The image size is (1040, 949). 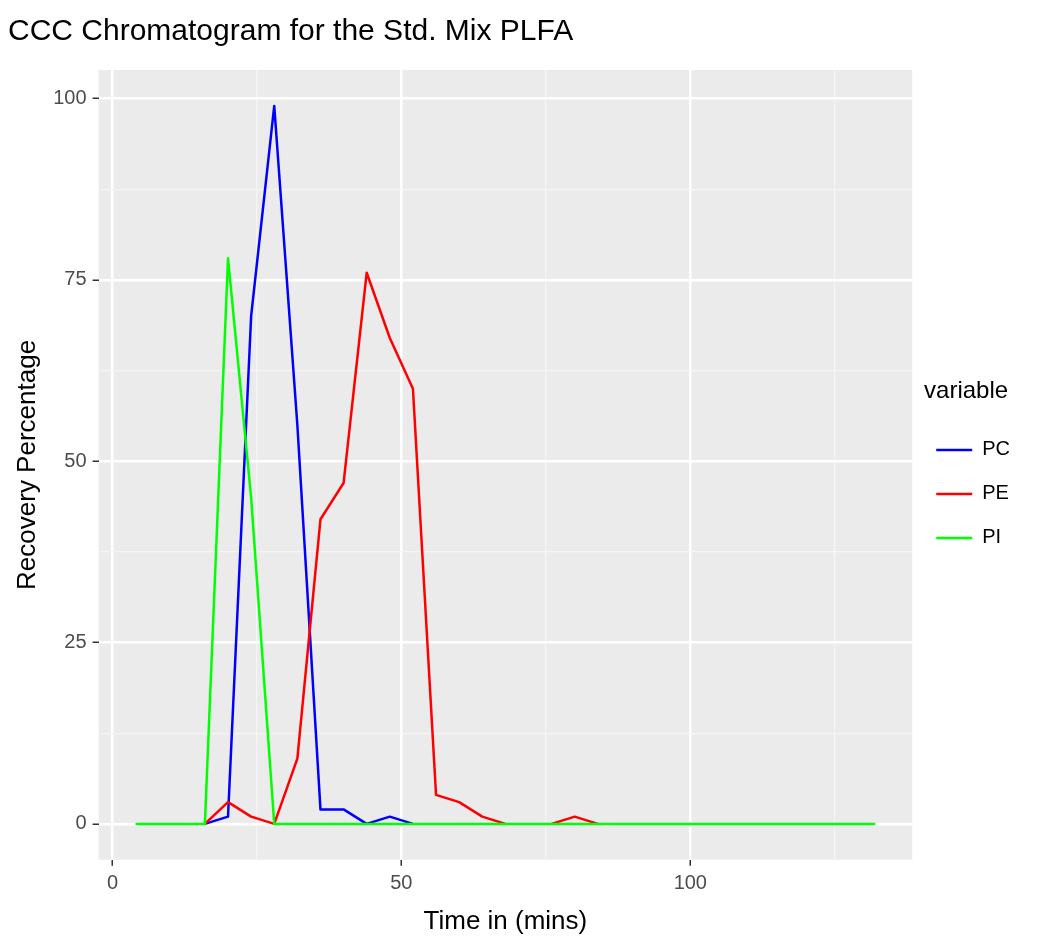 I want to click on y-tick-label: 100, so click(x=70, y=97).